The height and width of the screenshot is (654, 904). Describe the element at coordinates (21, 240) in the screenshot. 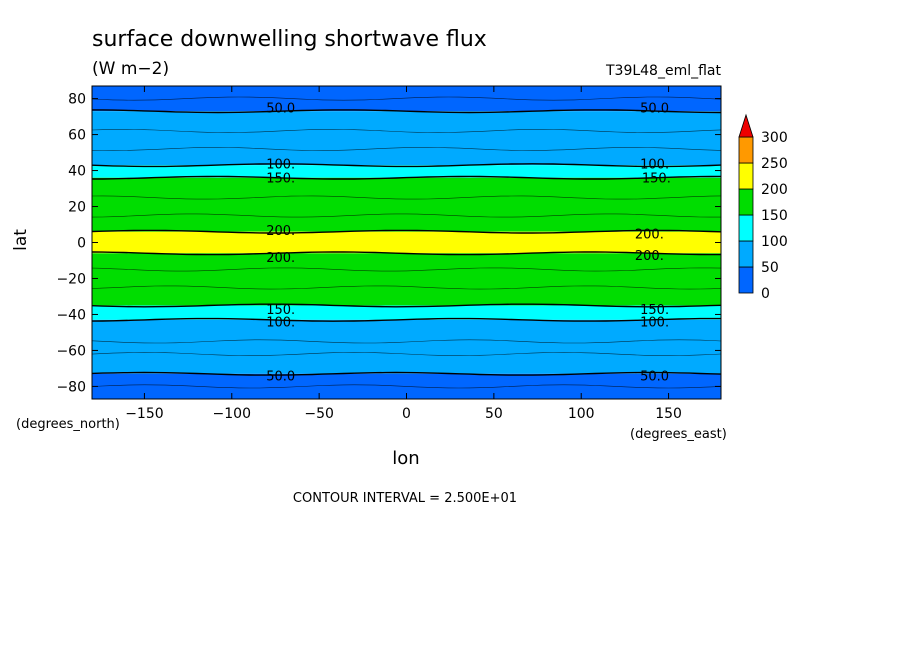

I see `y-axis-label: lat` at that location.